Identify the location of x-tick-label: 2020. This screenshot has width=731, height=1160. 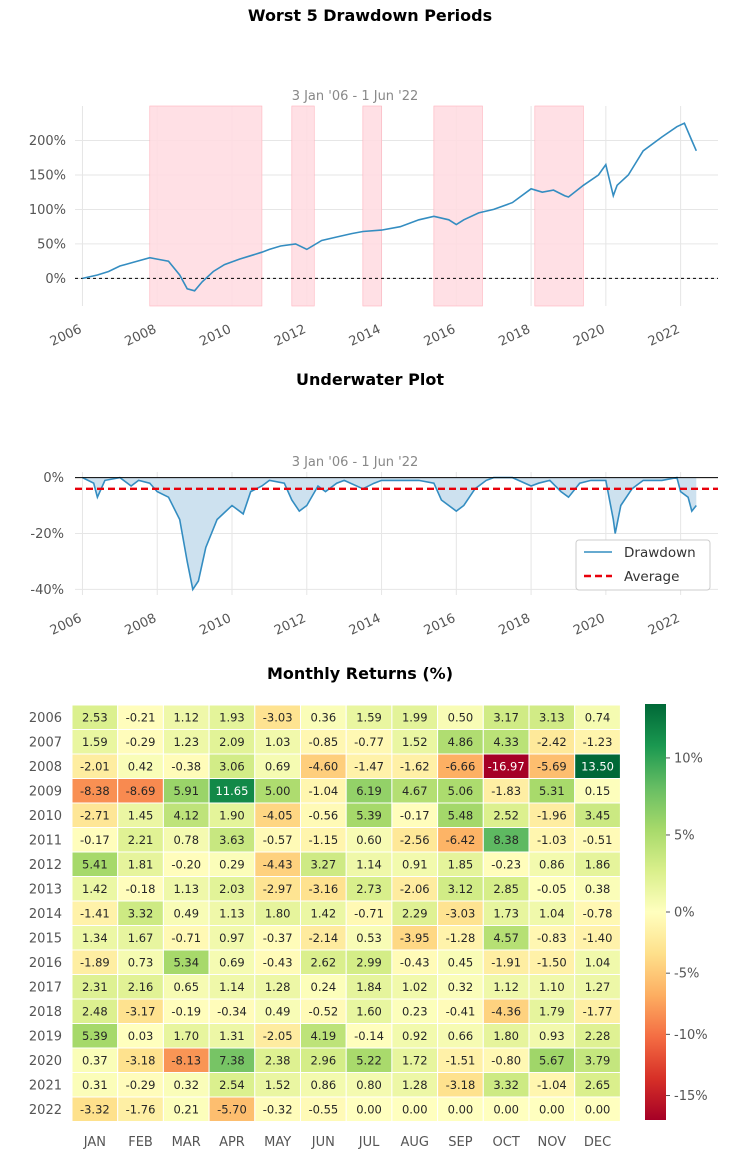
(589, 336).